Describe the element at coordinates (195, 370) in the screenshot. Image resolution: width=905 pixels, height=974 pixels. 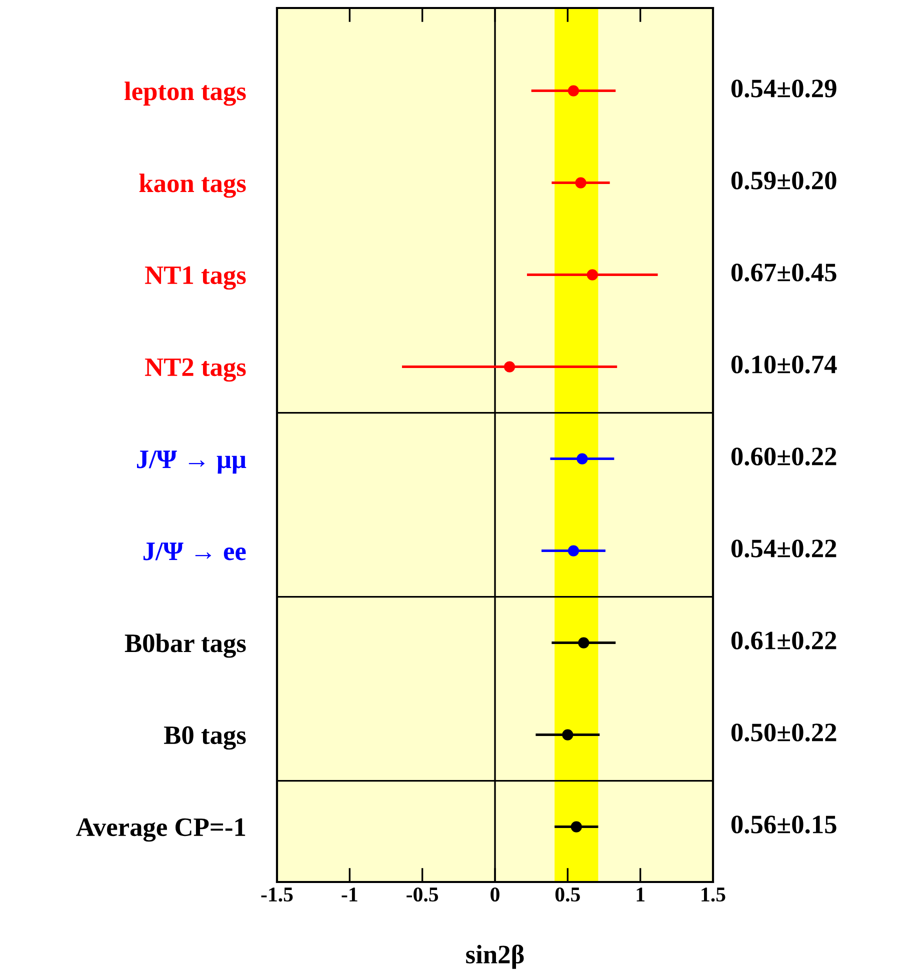
I see `y-tick-label: NT2 tags` at that location.